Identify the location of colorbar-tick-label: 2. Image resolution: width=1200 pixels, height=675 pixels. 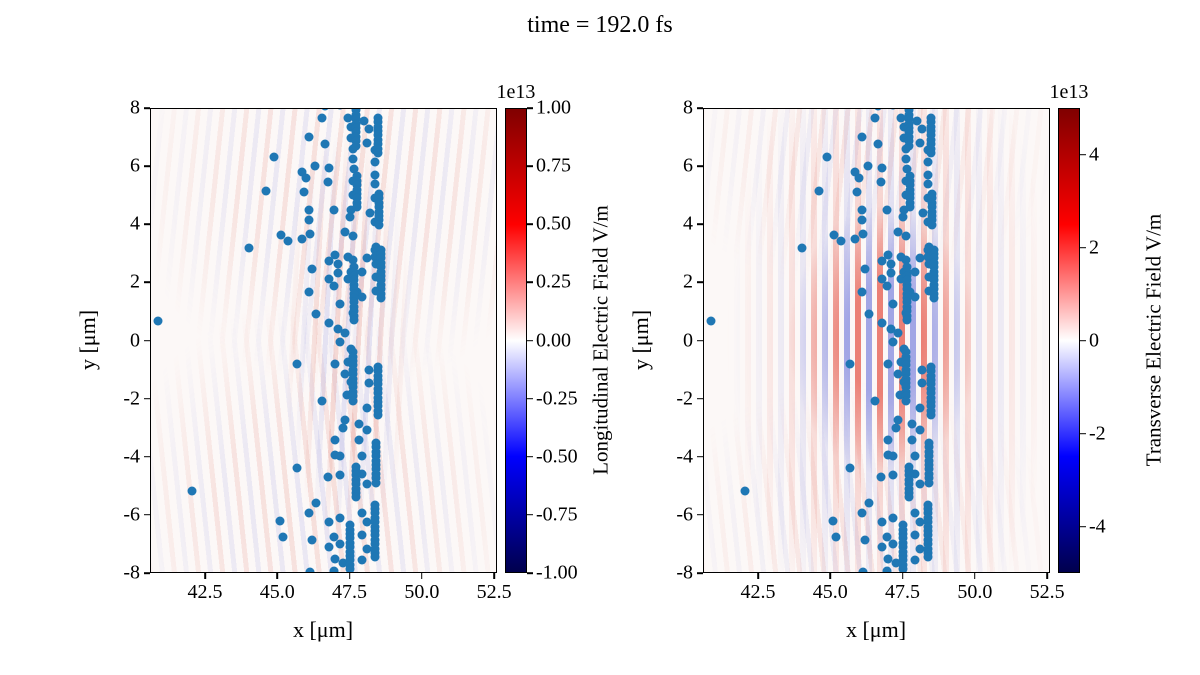
(1094, 247).